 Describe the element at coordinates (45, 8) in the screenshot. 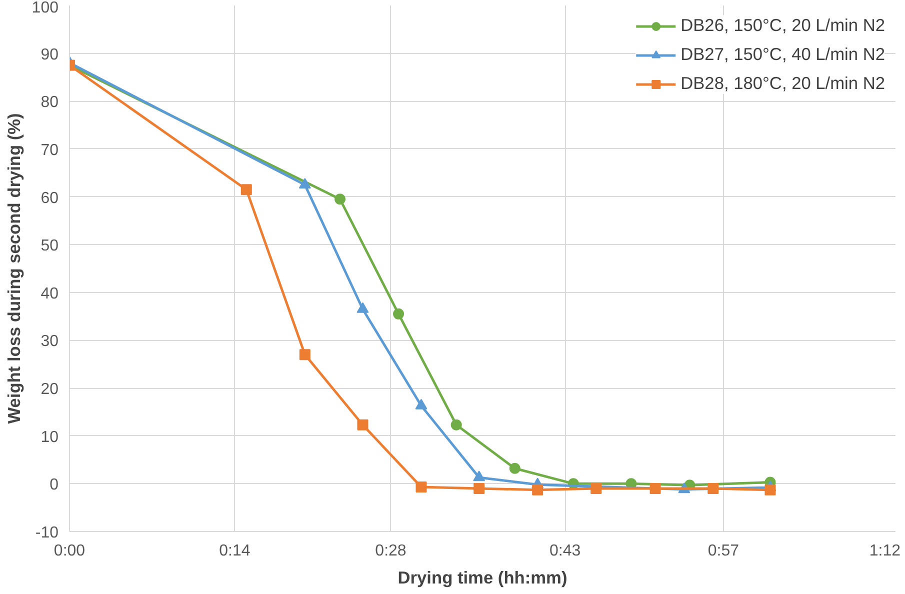

I see `y-tick-label: 100` at that location.